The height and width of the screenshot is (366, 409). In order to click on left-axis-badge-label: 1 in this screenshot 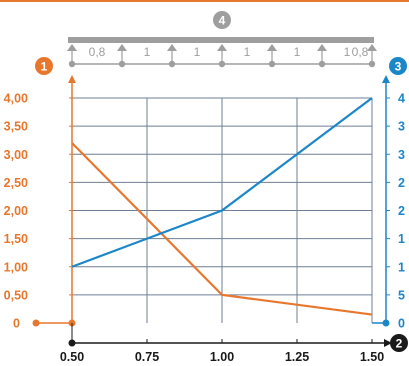, I will do `click(44, 67)`.